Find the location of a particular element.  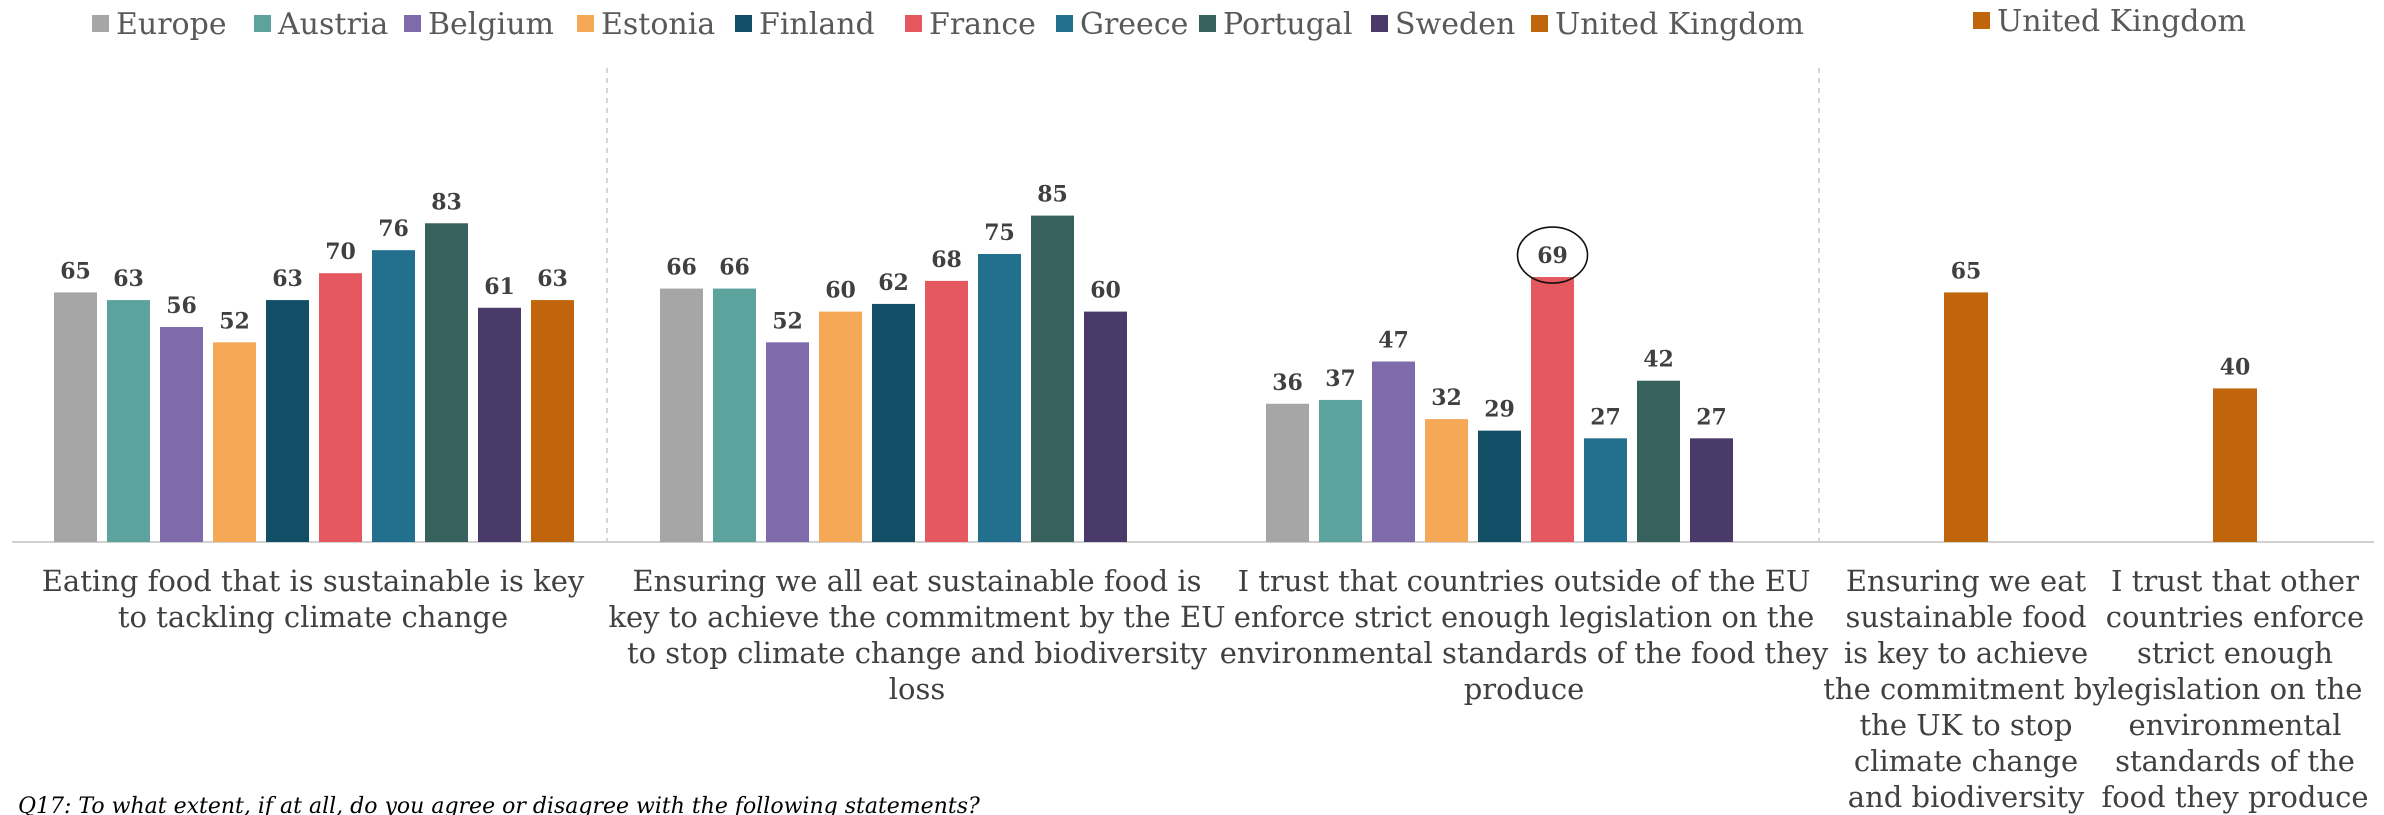

legend-label-sweden: Sweden is located at coordinates (1455, 24).